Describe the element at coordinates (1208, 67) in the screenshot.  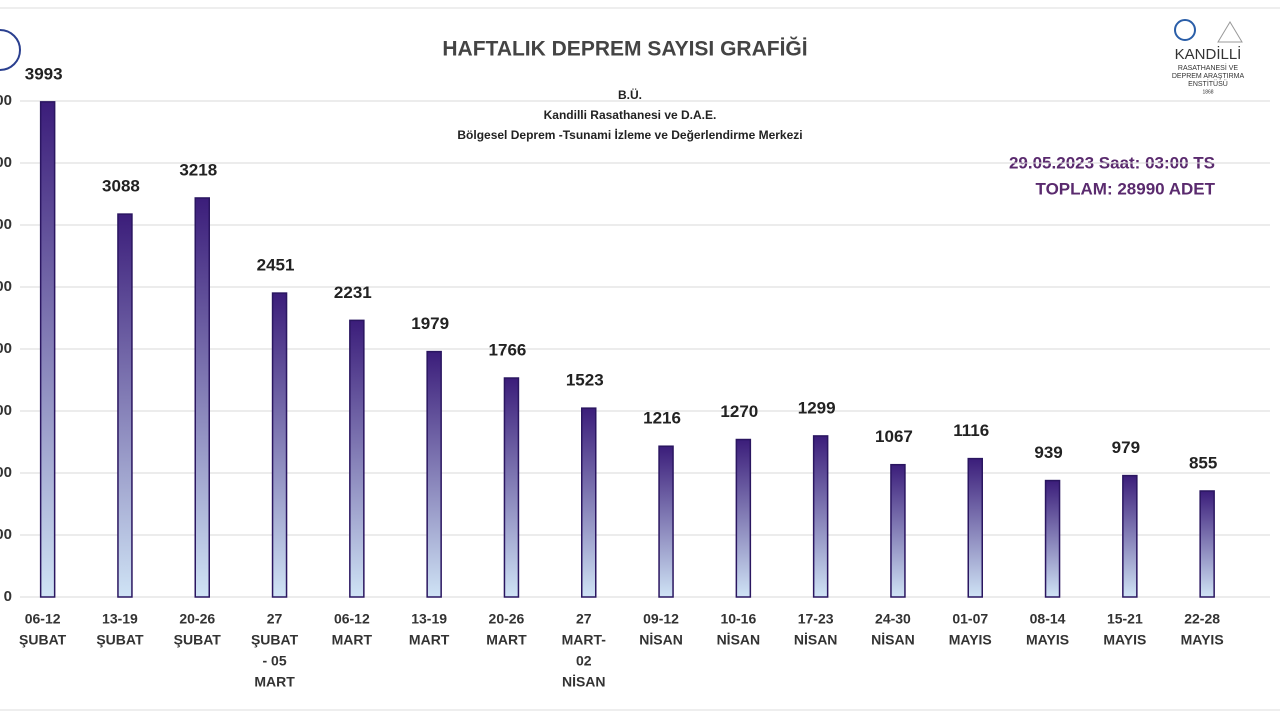
I see `logo-text: RASATHANESİ VE` at that location.